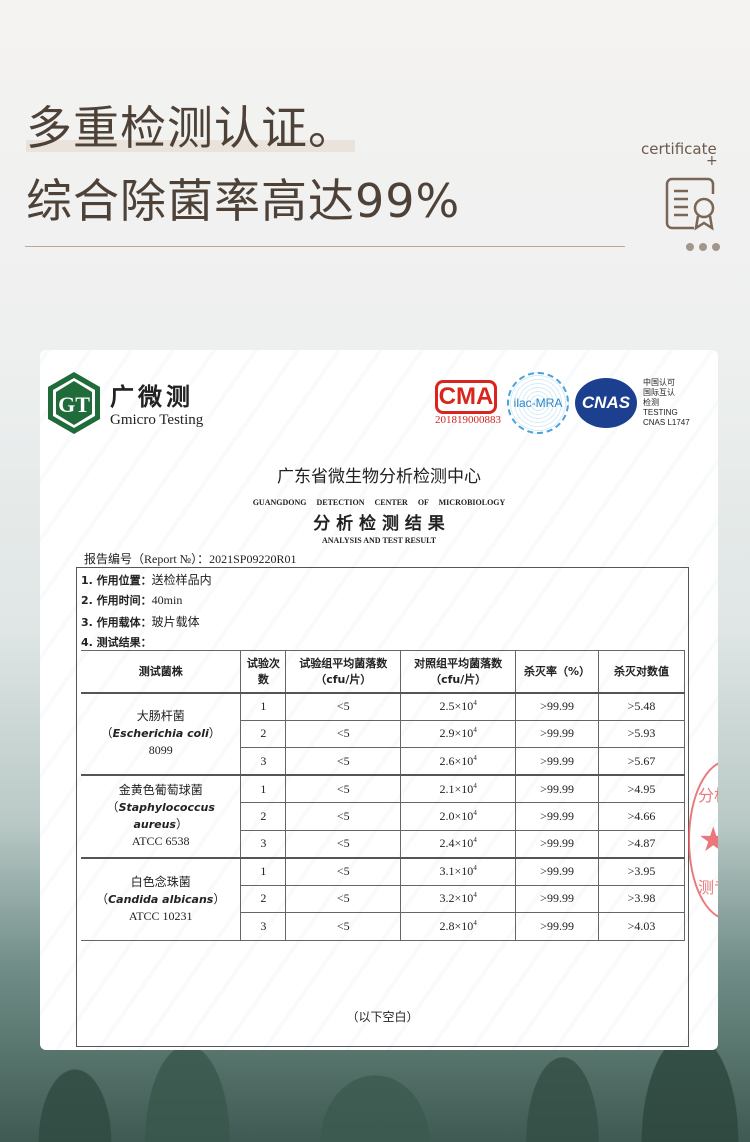 Image resolution: width=750 pixels, height=1142 pixels. Describe the element at coordinates (458, 761) in the screenshot. I see `table-cell: 2.6×104` at that location.